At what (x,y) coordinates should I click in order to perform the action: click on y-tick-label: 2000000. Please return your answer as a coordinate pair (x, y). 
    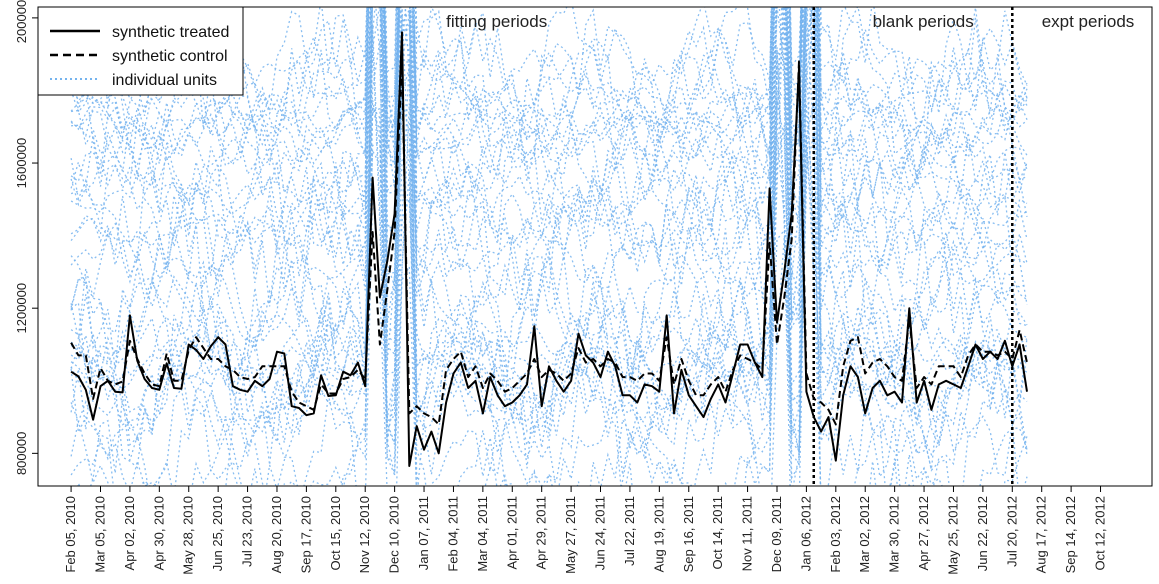
    Looking at the image, I should click on (21, 21).